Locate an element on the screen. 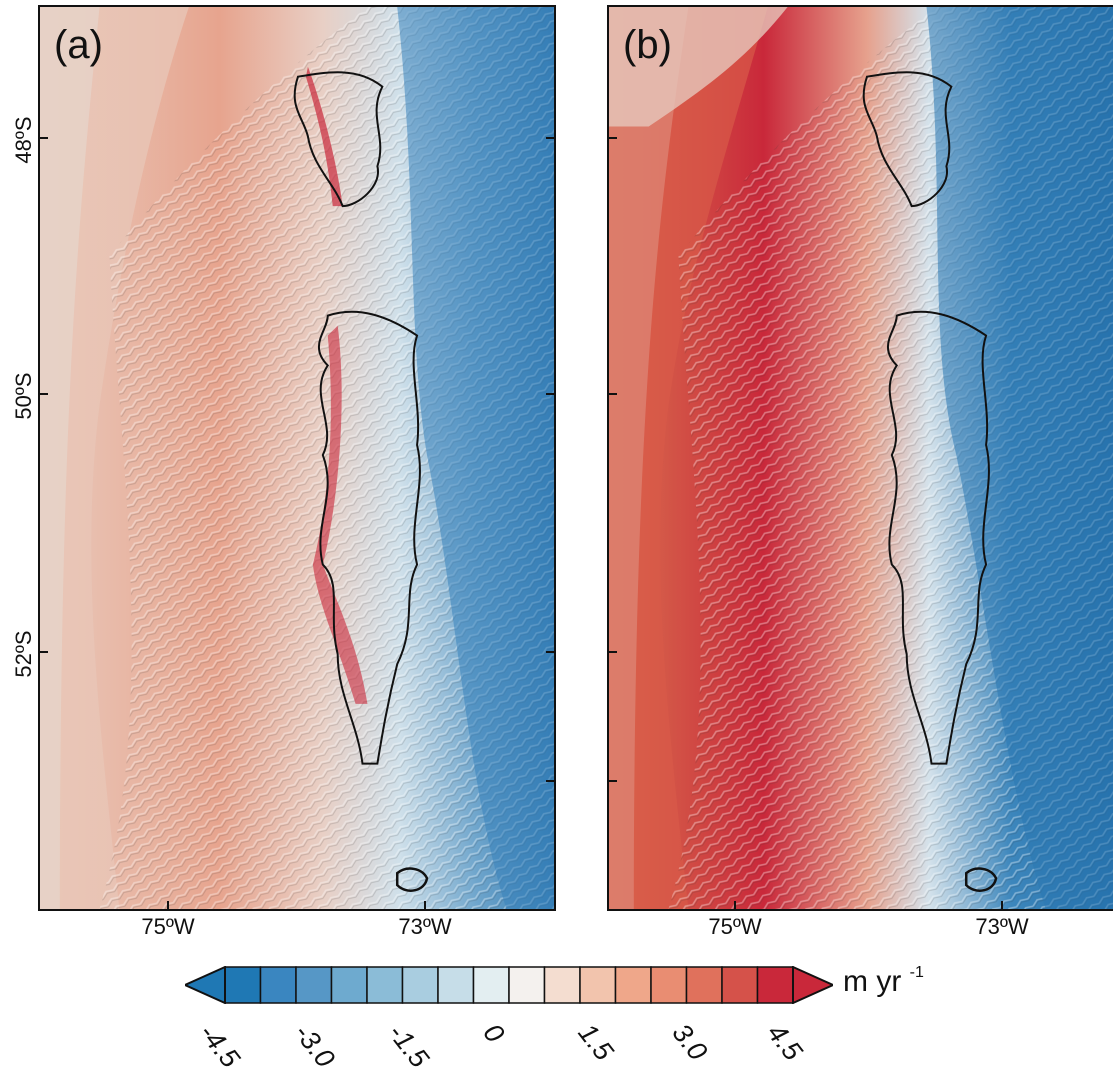 This screenshot has width=1113, height=1074. lon-label-73-a: 73ºW is located at coordinates (425, 926).